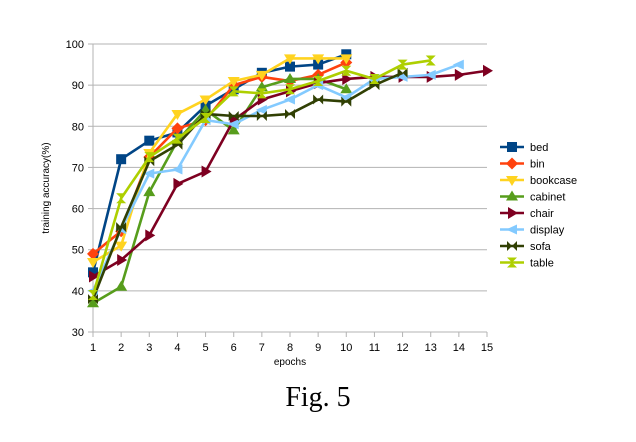 The image size is (636, 442). Describe the element at coordinates (547, 198) in the screenshot. I see `legend-label: cabinet` at that location.